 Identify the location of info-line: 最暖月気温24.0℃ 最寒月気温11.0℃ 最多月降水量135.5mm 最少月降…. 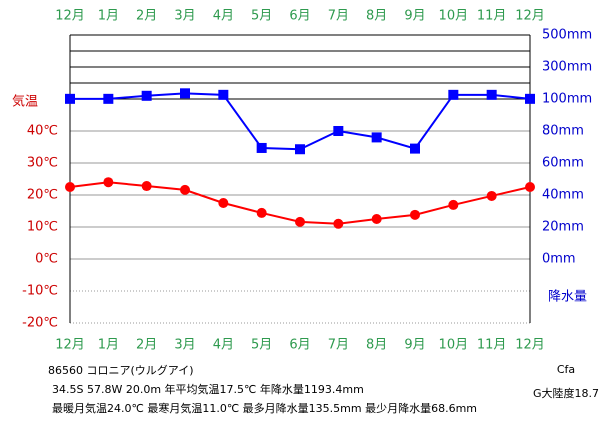
(264, 408).